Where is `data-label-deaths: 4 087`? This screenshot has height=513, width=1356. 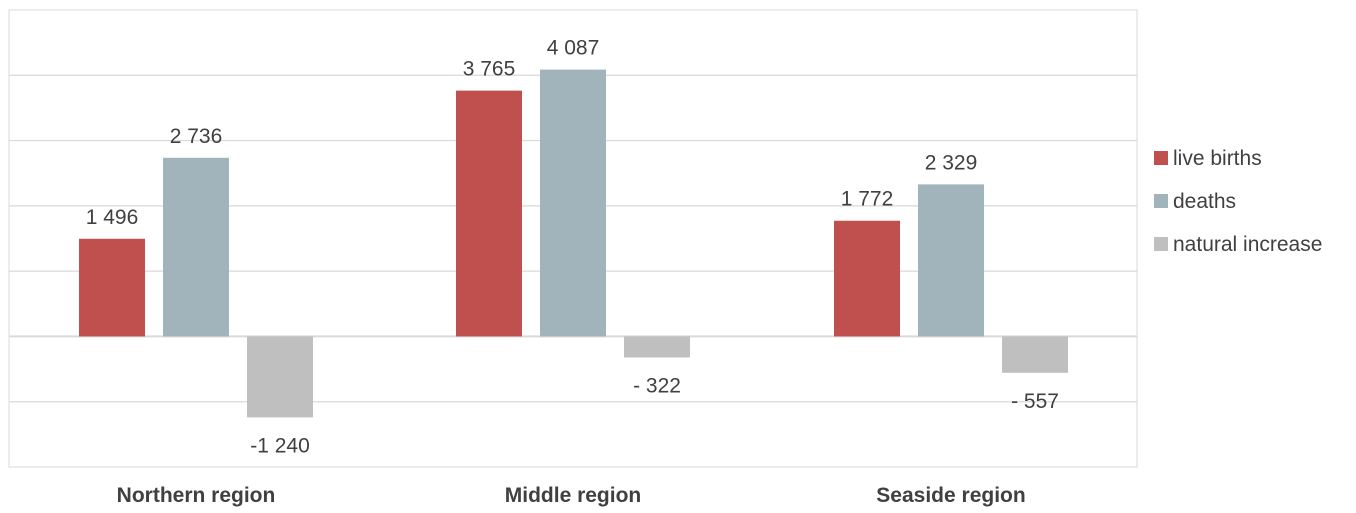 data-label-deaths: 4 087 is located at coordinates (573, 48).